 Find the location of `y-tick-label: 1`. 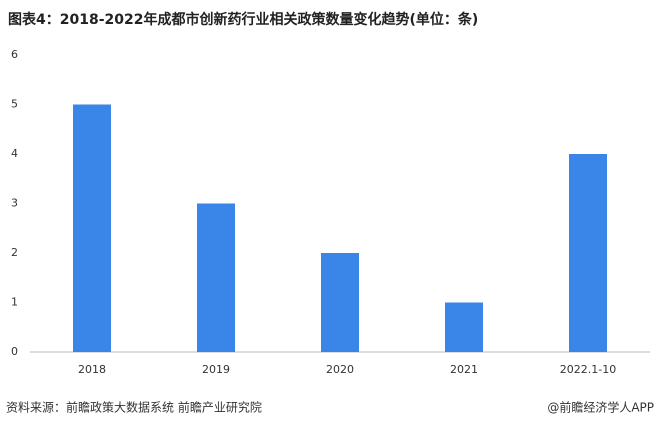

y-tick-label: 1 is located at coordinates (14, 302).